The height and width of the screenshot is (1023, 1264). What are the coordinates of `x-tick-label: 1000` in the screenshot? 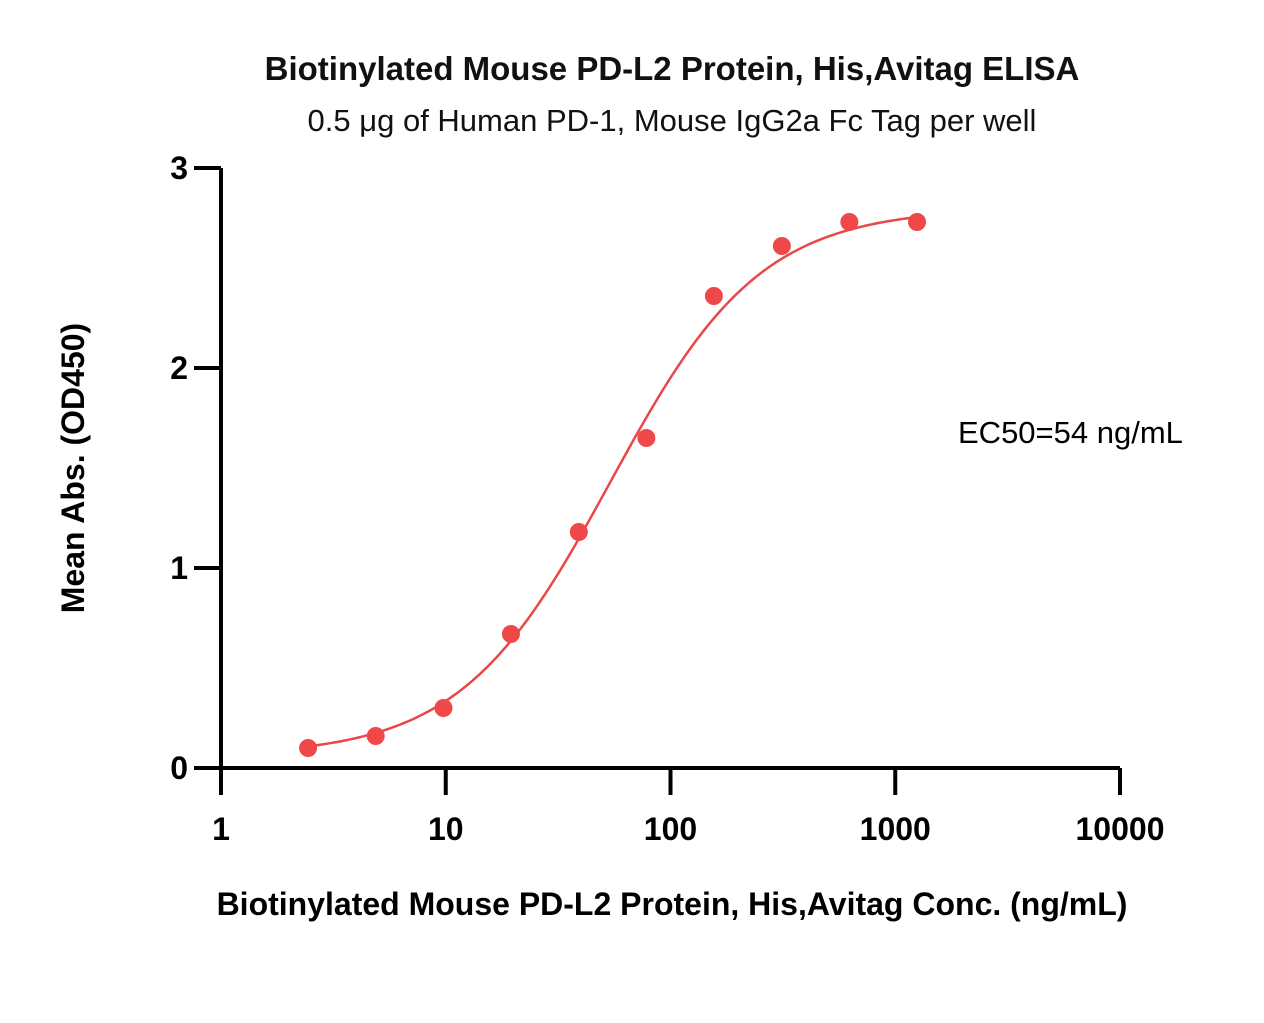 It's located at (895, 829).